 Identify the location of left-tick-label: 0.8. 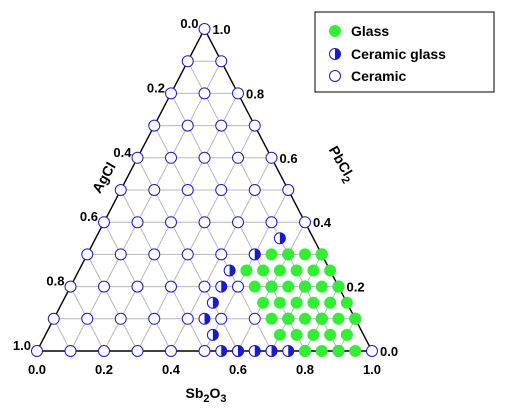
(55, 281).